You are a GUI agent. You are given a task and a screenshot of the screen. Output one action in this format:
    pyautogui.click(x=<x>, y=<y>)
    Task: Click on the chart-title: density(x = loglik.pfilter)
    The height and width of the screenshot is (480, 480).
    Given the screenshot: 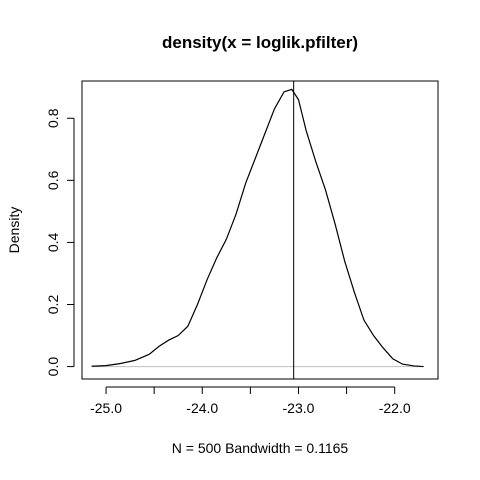 What is the action you would take?
    pyautogui.click(x=260, y=42)
    